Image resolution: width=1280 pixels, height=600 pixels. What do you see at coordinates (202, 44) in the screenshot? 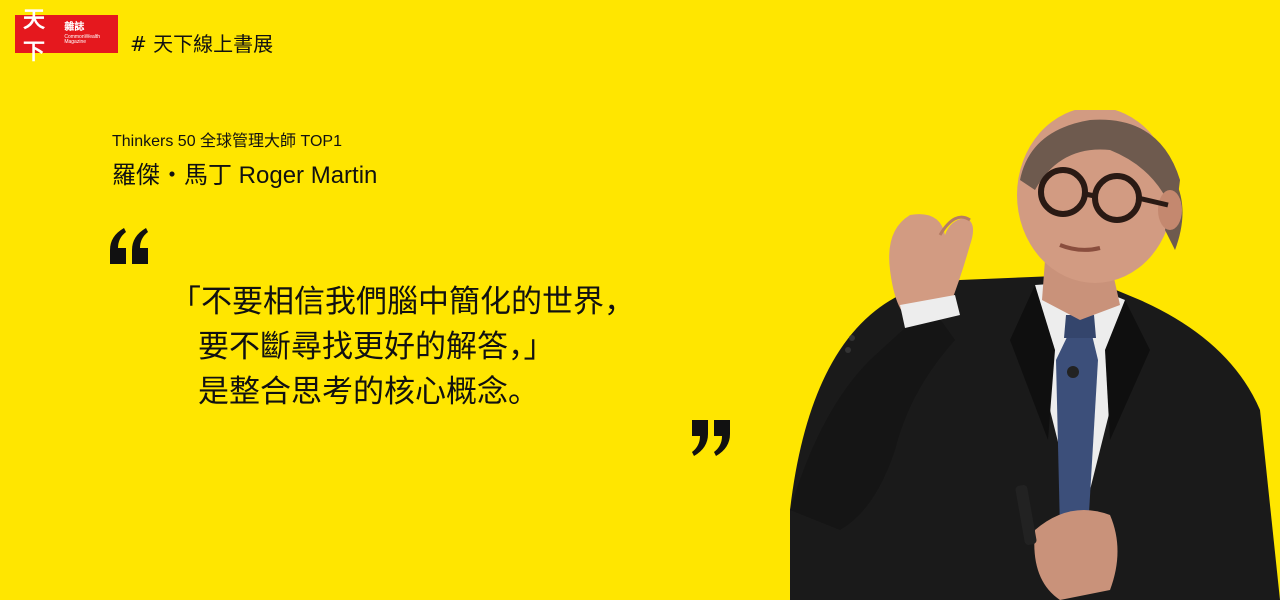
I see `hashtag: # 天下線上書展` at bounding box center [202, 44].